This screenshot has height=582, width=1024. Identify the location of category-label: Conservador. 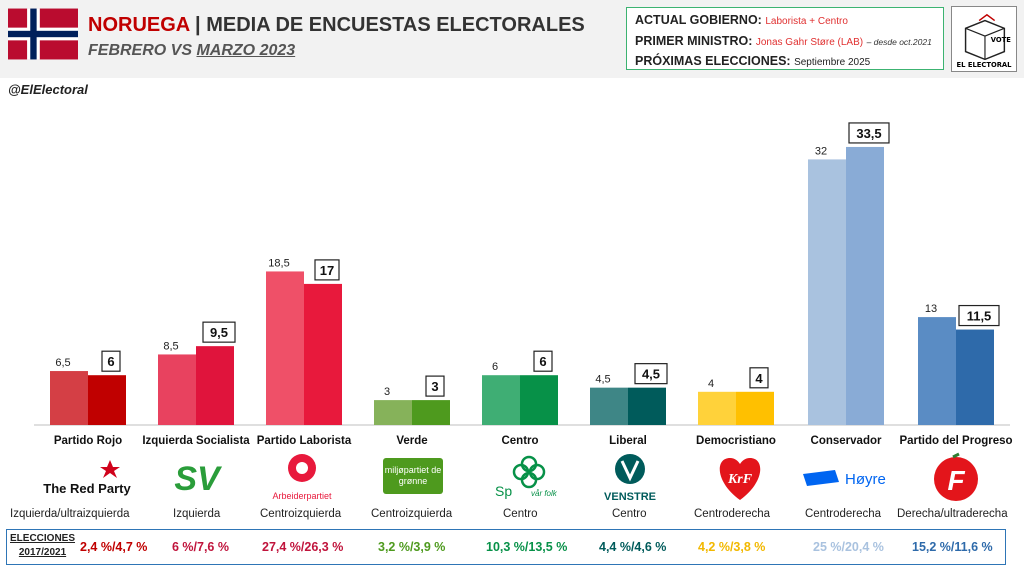
(846, 441).